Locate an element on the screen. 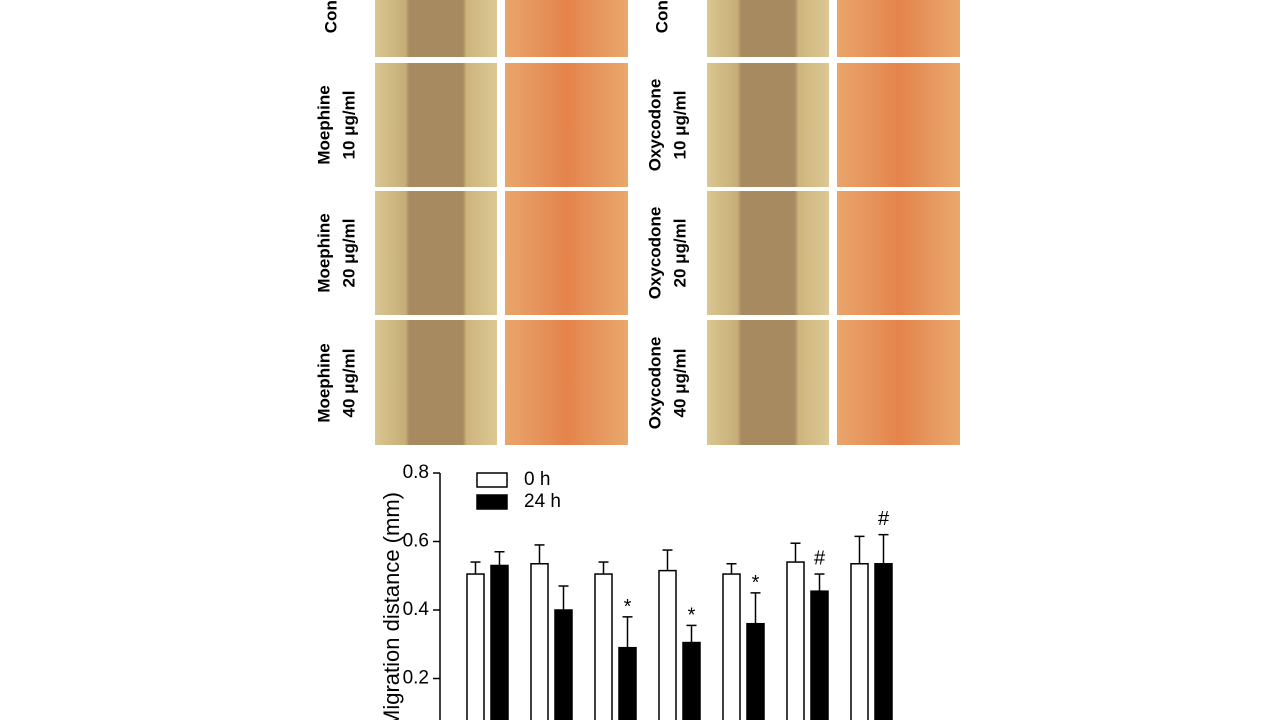  y-tick-label: 0.4 is located at coordinates (416, 609).